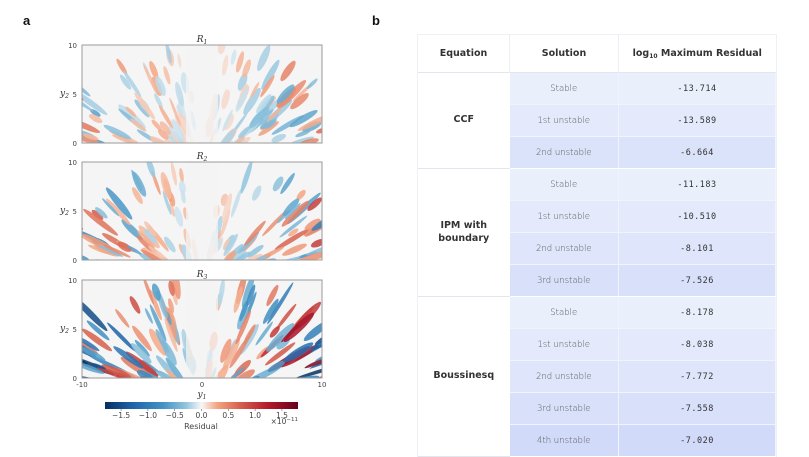 Image resolution: width=809 pixels, height=457 pixels. I want to click on table-row: 1st unstable -10.510, so click(597, 216).